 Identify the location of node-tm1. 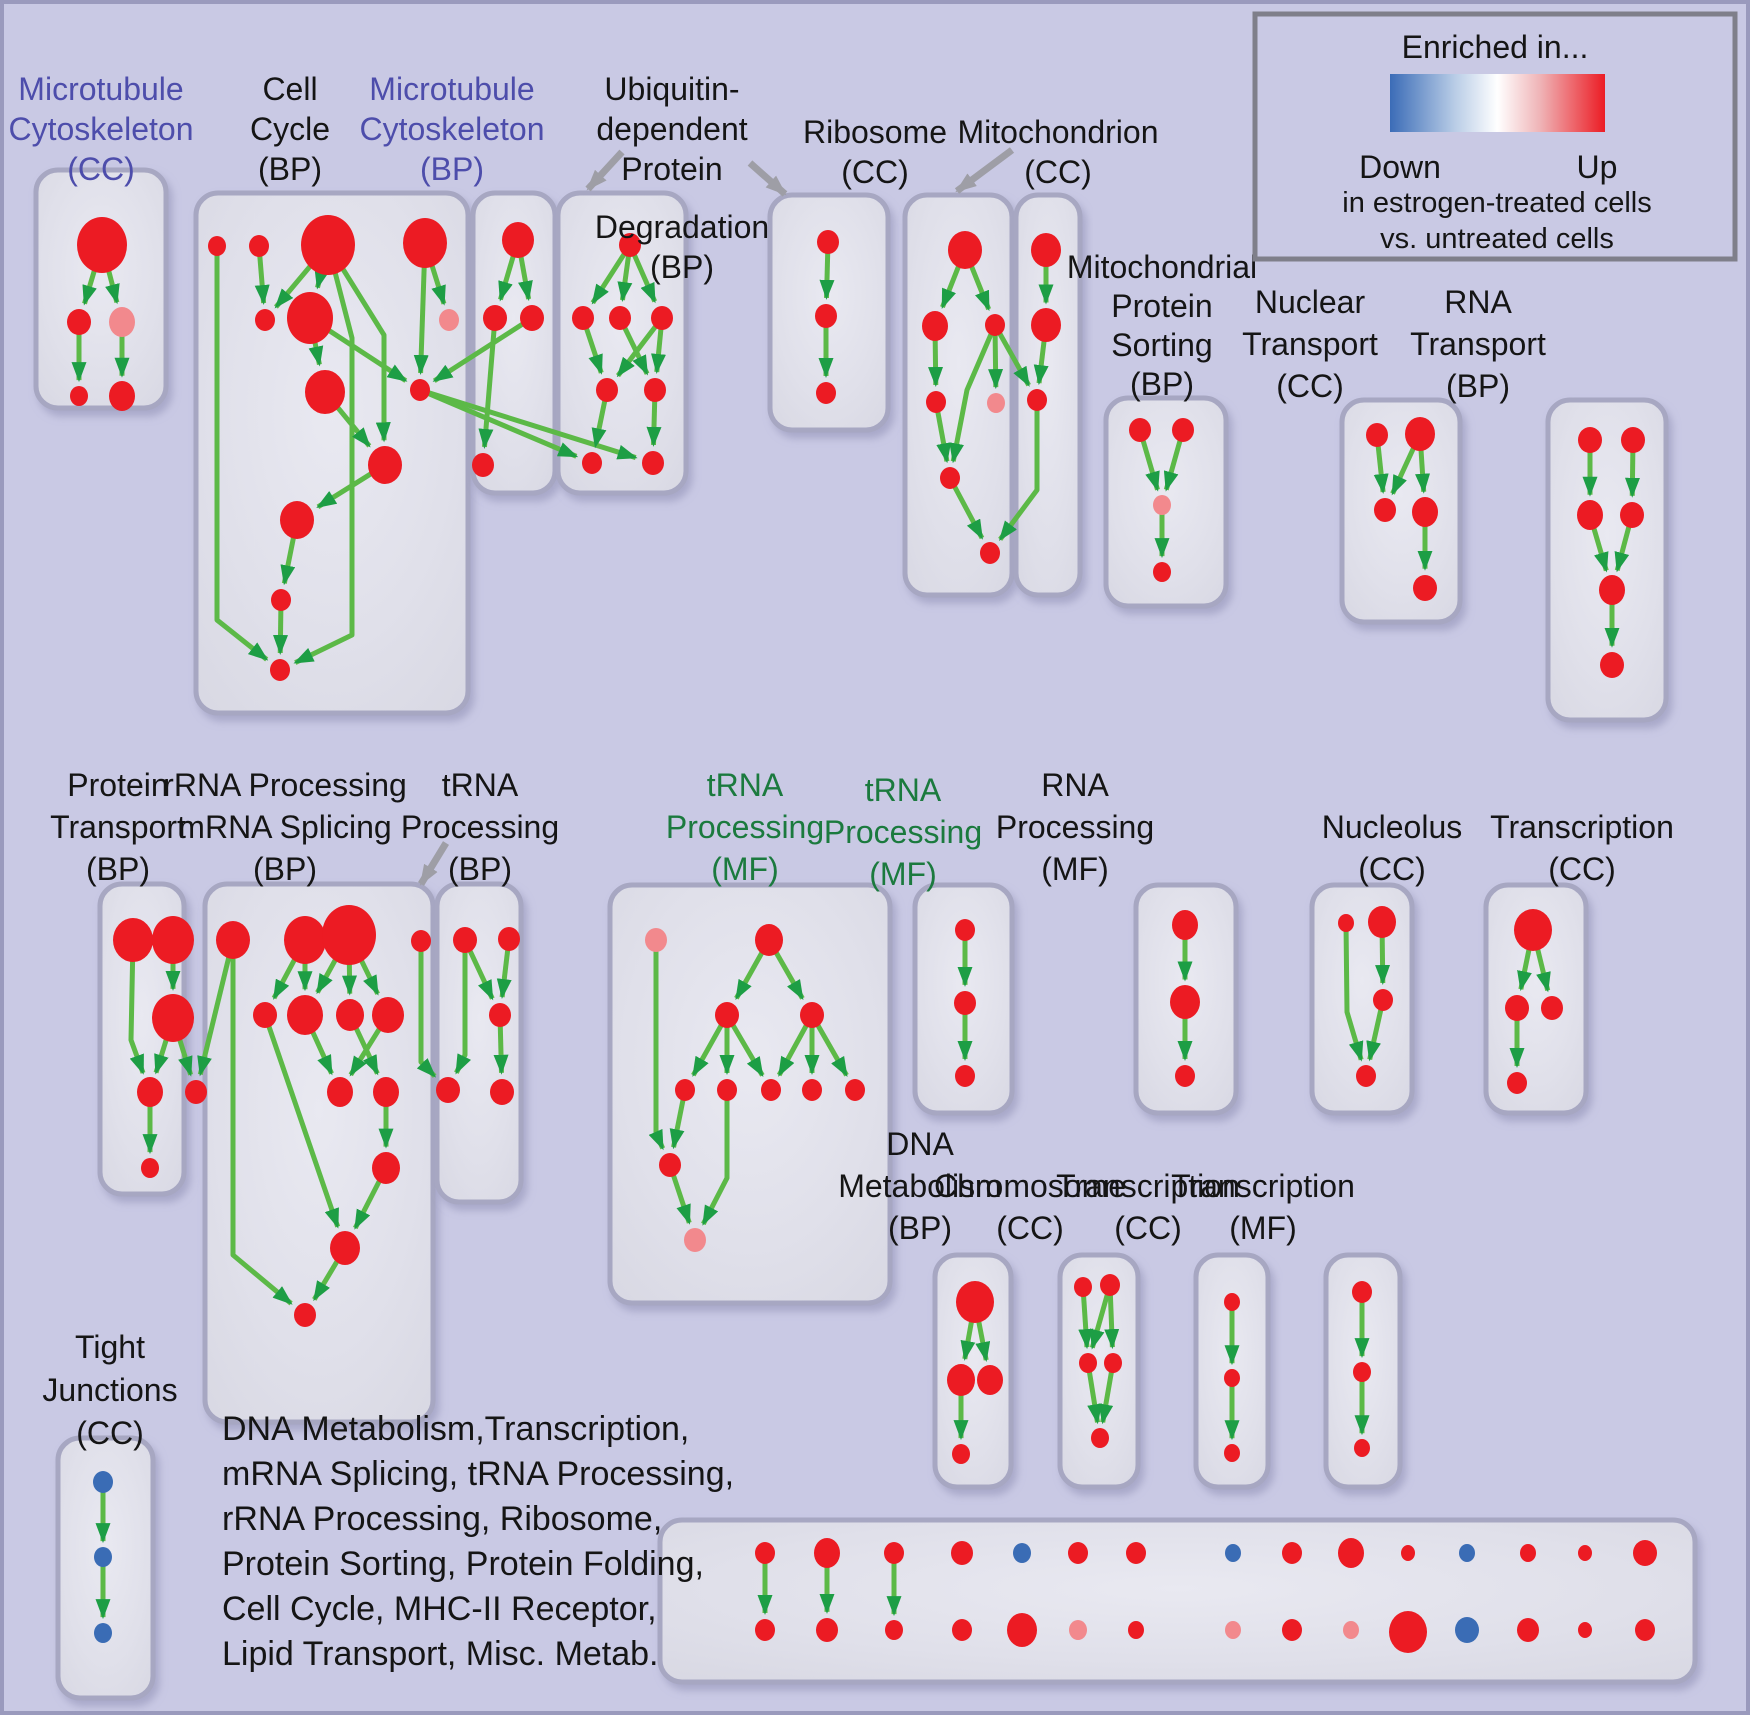
(1362, 1292).